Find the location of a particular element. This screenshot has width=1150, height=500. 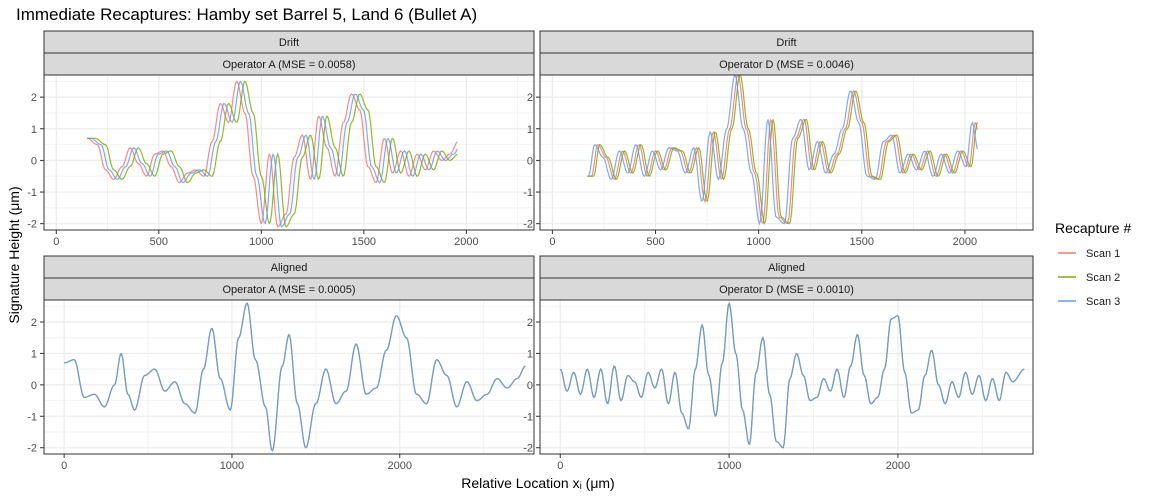

facet-strip-col-label: Operator A (MSE = 0.0005) is located at coordinates (289, 290).